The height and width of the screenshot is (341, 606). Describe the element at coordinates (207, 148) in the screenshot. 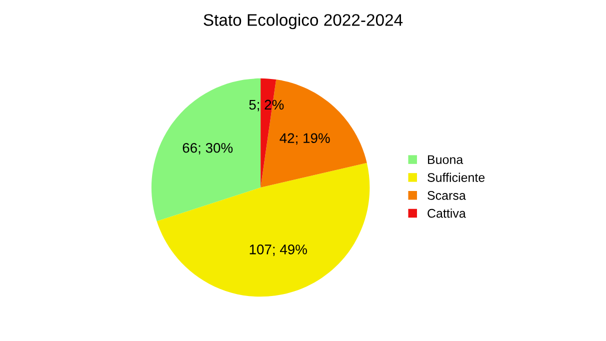

I see `data-label: 66; 30%` at that location.